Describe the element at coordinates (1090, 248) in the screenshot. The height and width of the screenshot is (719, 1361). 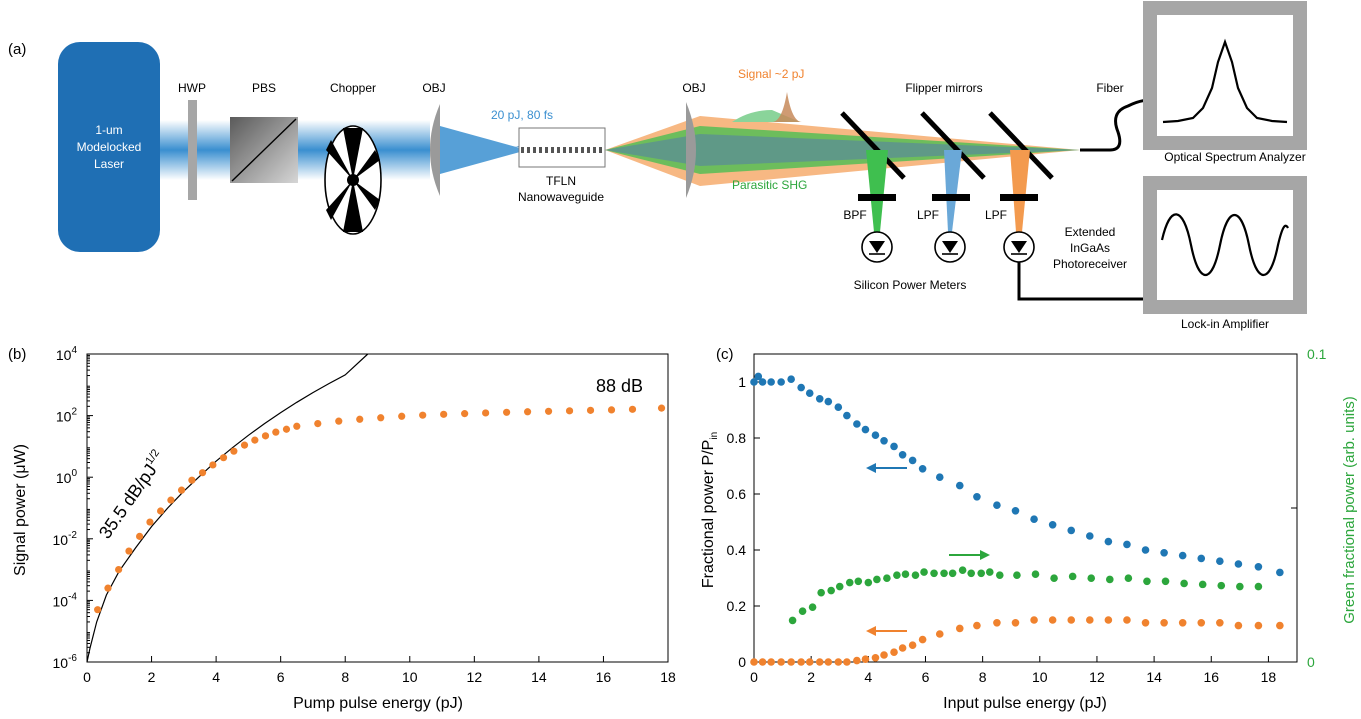
I see `detector-label-line2: InGaAs` at that location.